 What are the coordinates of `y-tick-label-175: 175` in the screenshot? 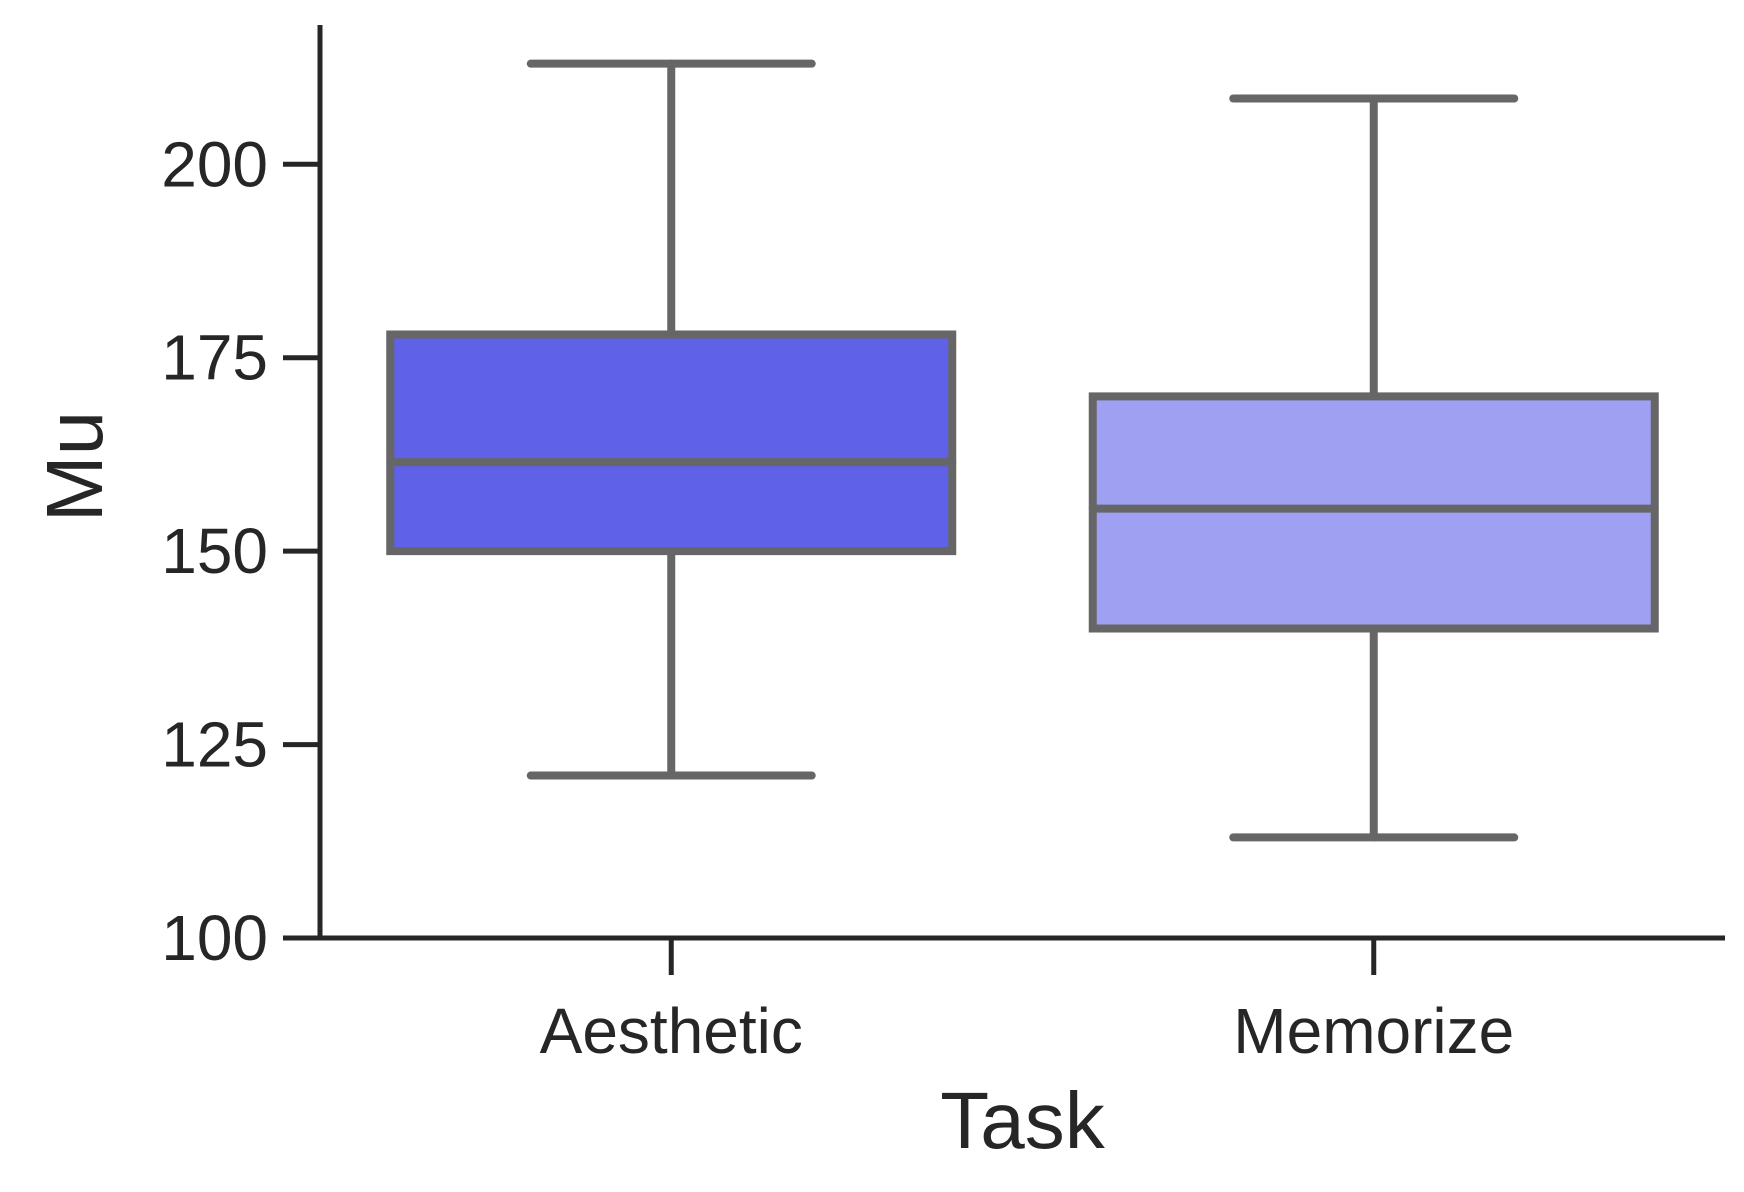 It's located at (214, 358).